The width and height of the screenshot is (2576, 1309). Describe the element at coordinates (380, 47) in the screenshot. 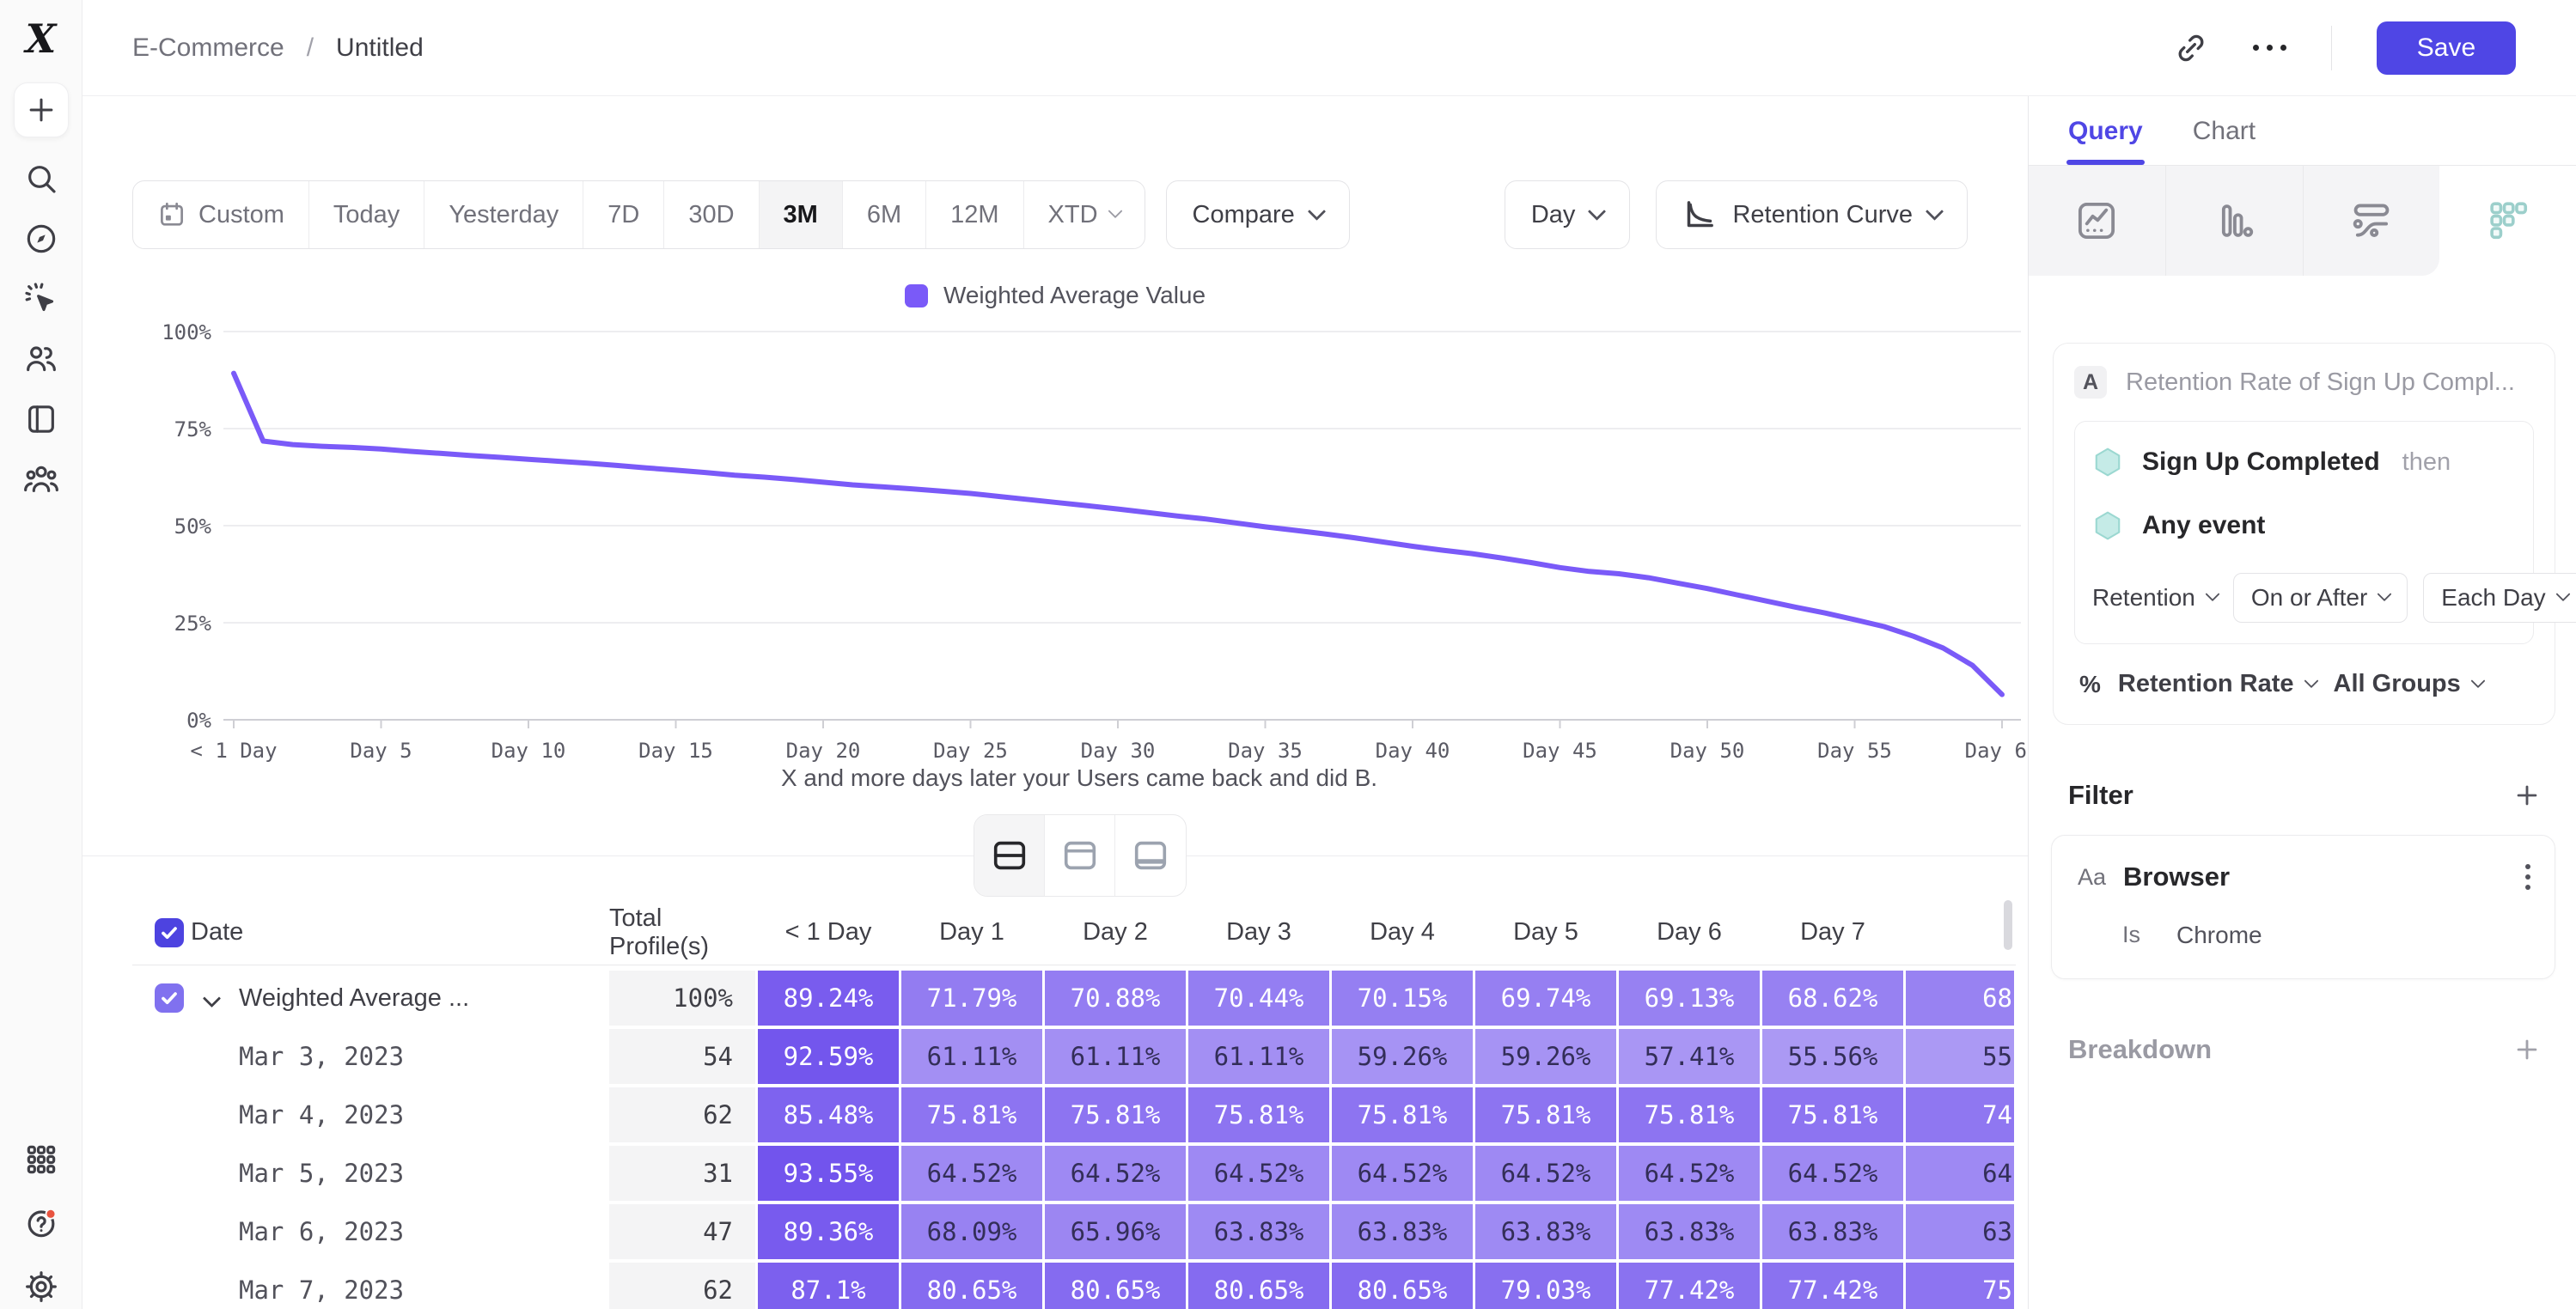

I see `breadcrumb-page-title: Untitled` at that location.